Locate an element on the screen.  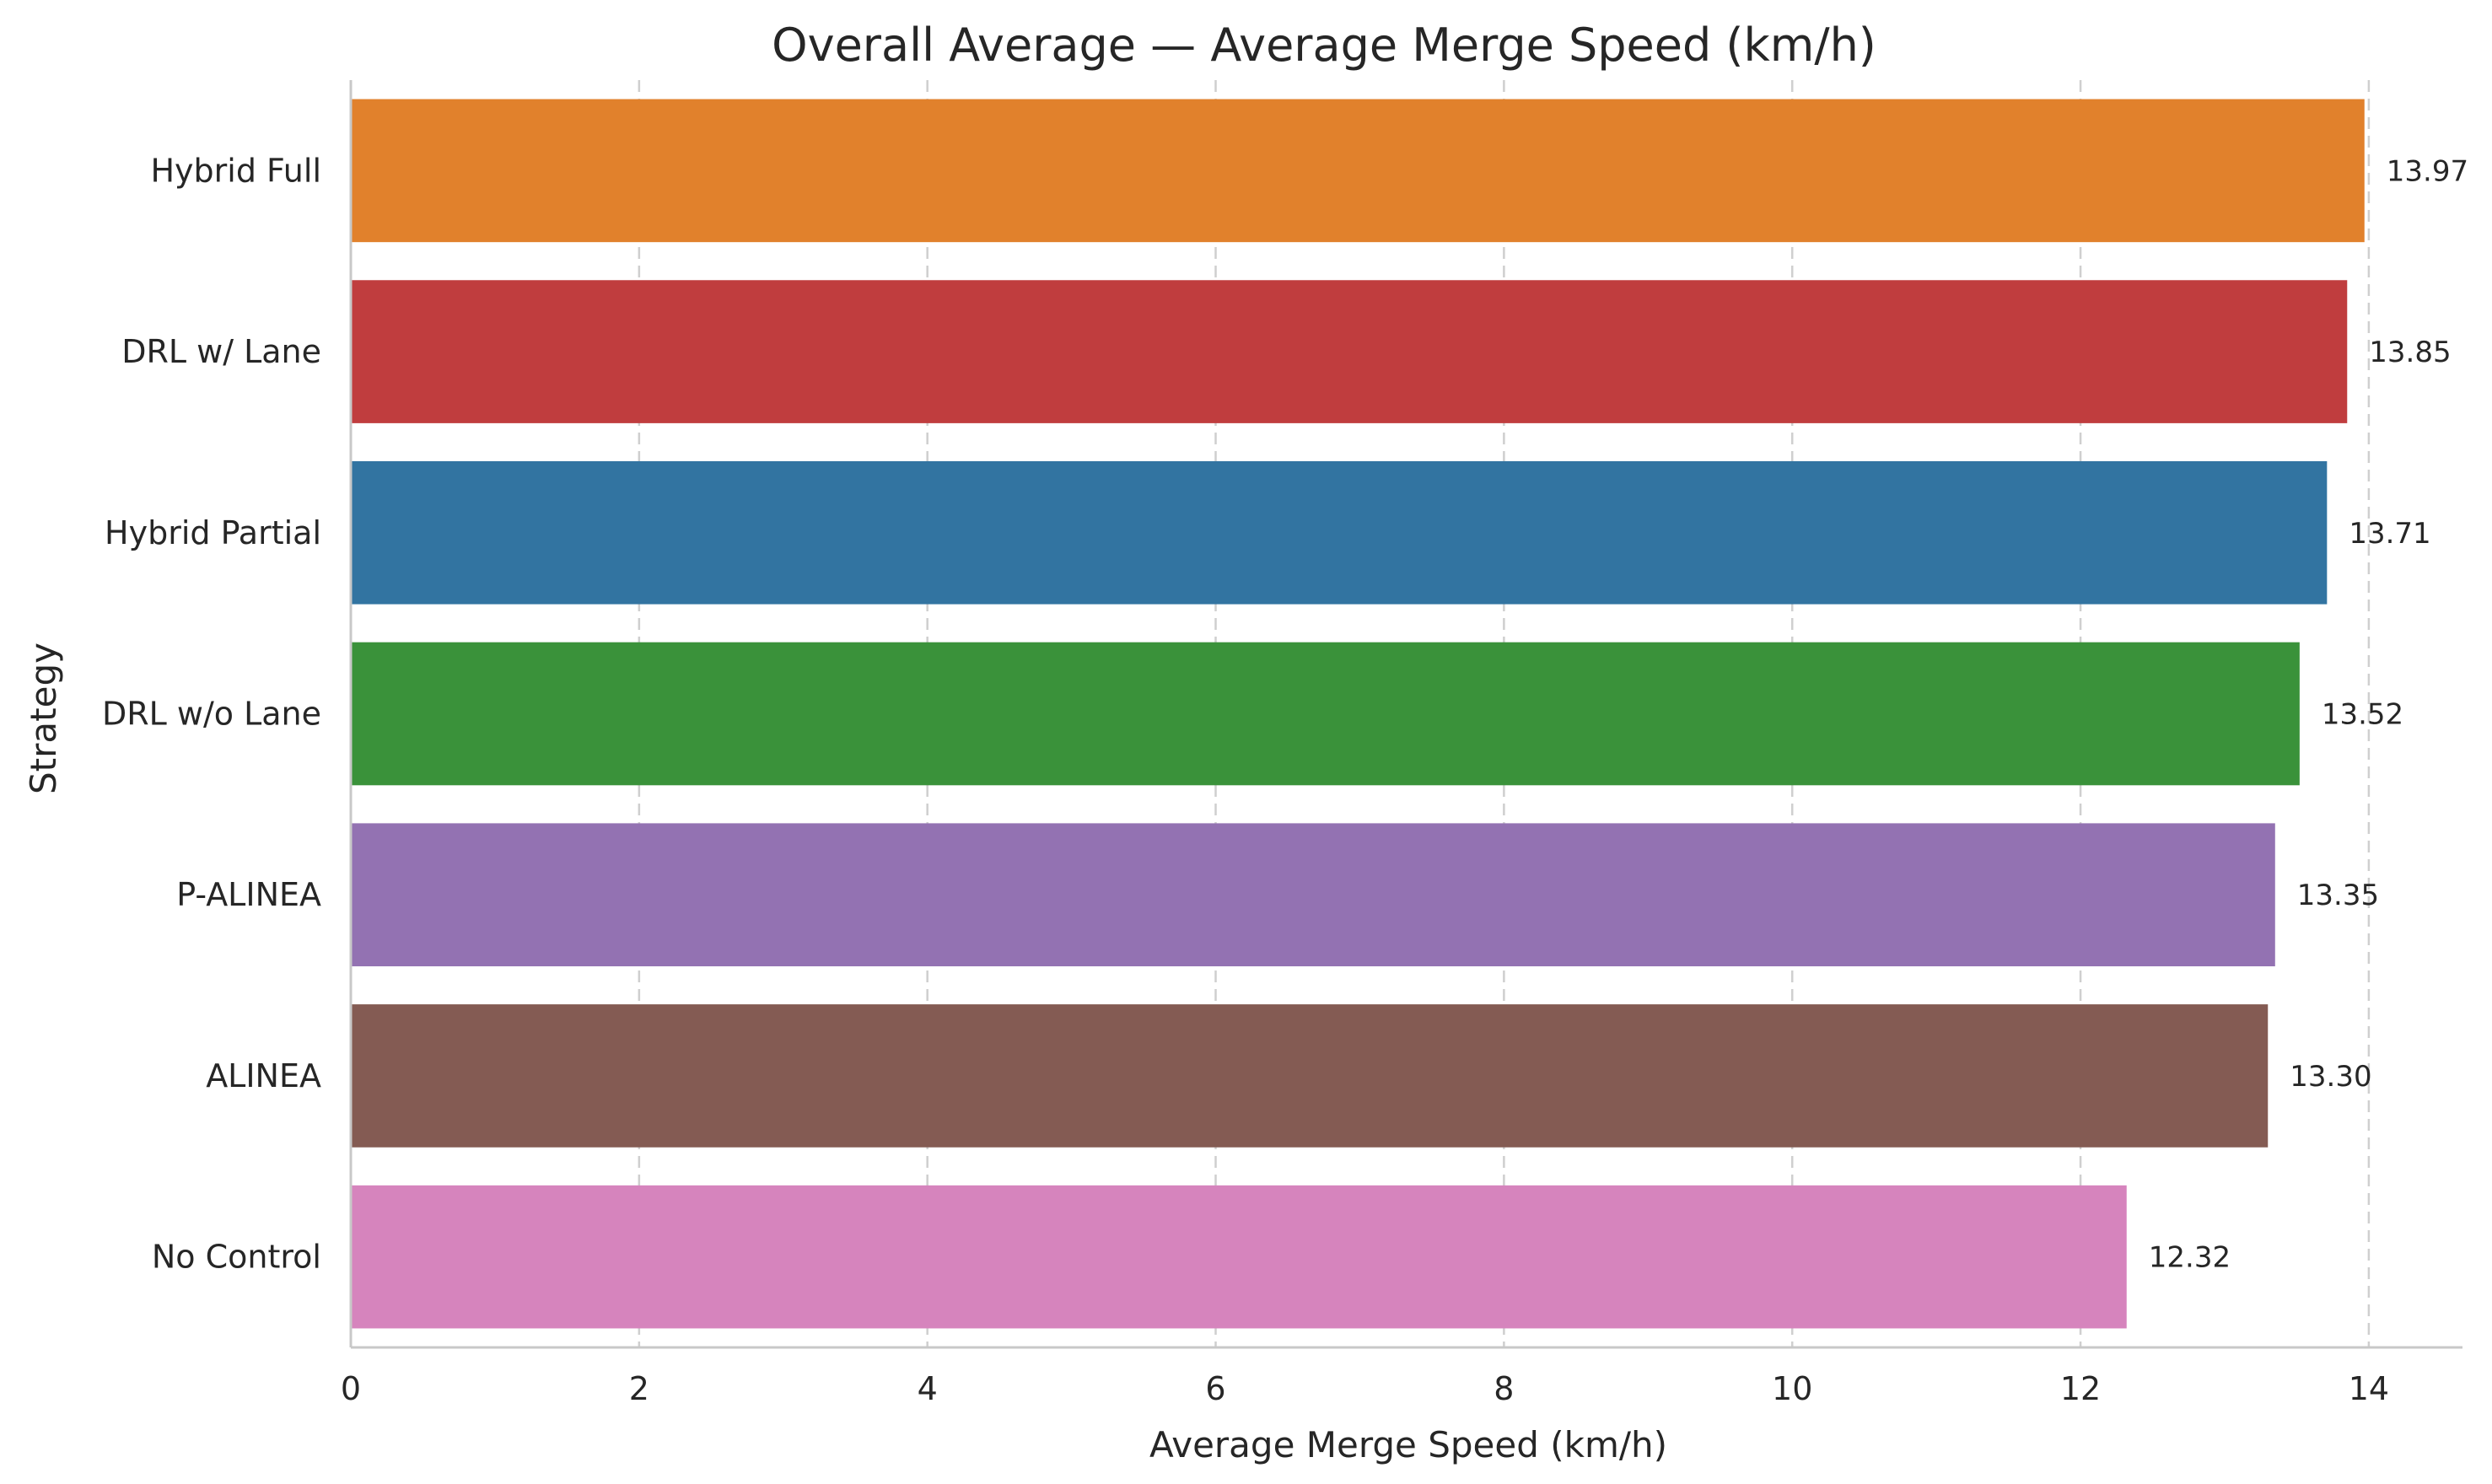
x-tick-labels: 0 2 4 6 8 10 12 14 is located at coordinates (1365, 1388).